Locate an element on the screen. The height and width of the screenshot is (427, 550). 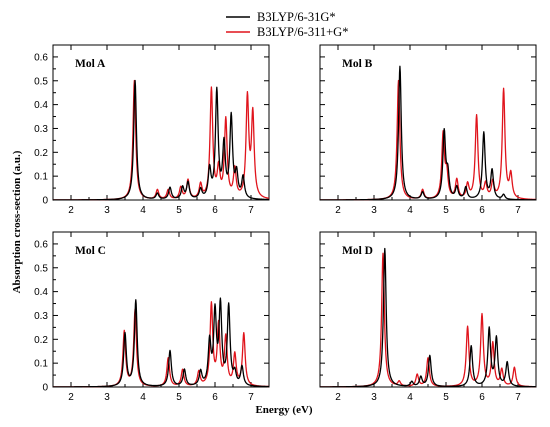
panel-title: Mol B is located at coordinates (357, 64).